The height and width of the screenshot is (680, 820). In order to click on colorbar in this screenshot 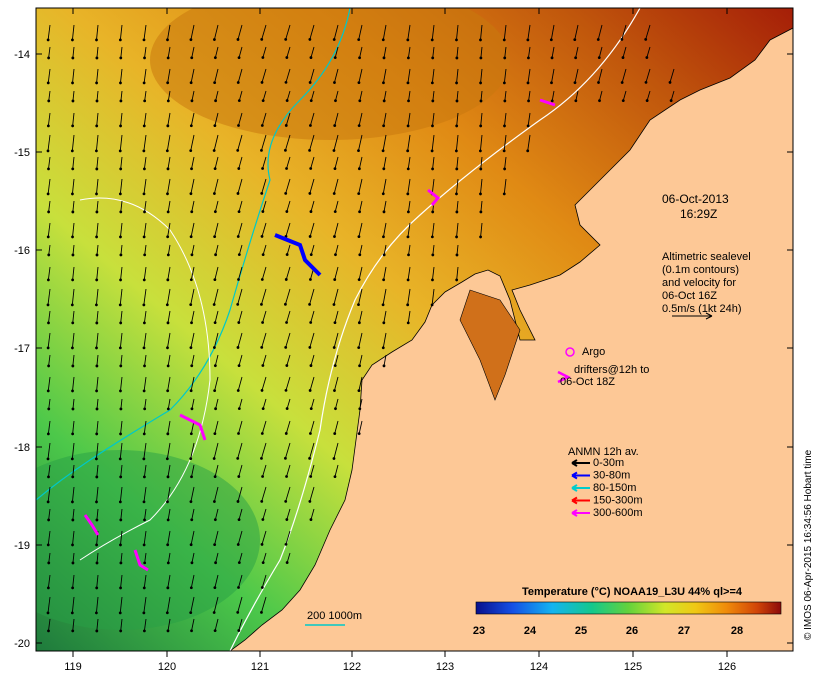, I will do `click(628, 608)`.